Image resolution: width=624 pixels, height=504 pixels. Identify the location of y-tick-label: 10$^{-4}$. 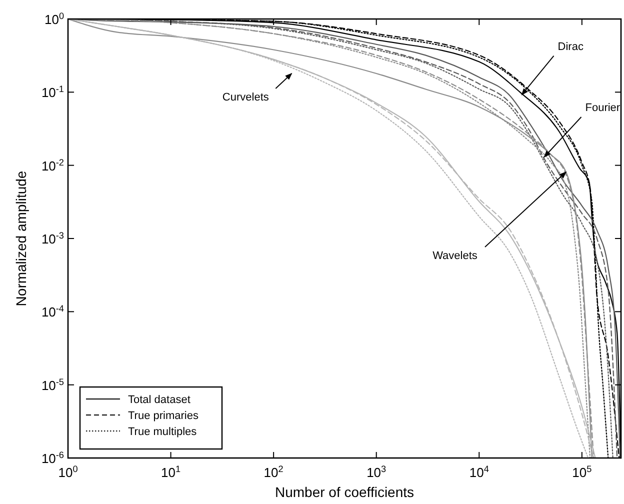
(52, 312).